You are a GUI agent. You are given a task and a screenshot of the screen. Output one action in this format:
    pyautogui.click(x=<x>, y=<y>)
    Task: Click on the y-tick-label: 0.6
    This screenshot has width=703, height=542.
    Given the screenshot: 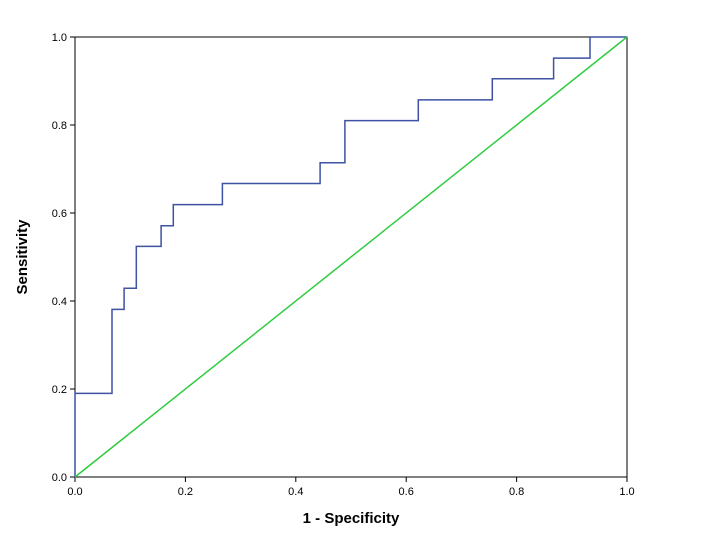 What is the action you would take?
    pyautogui.click(x=59, y=214)
    